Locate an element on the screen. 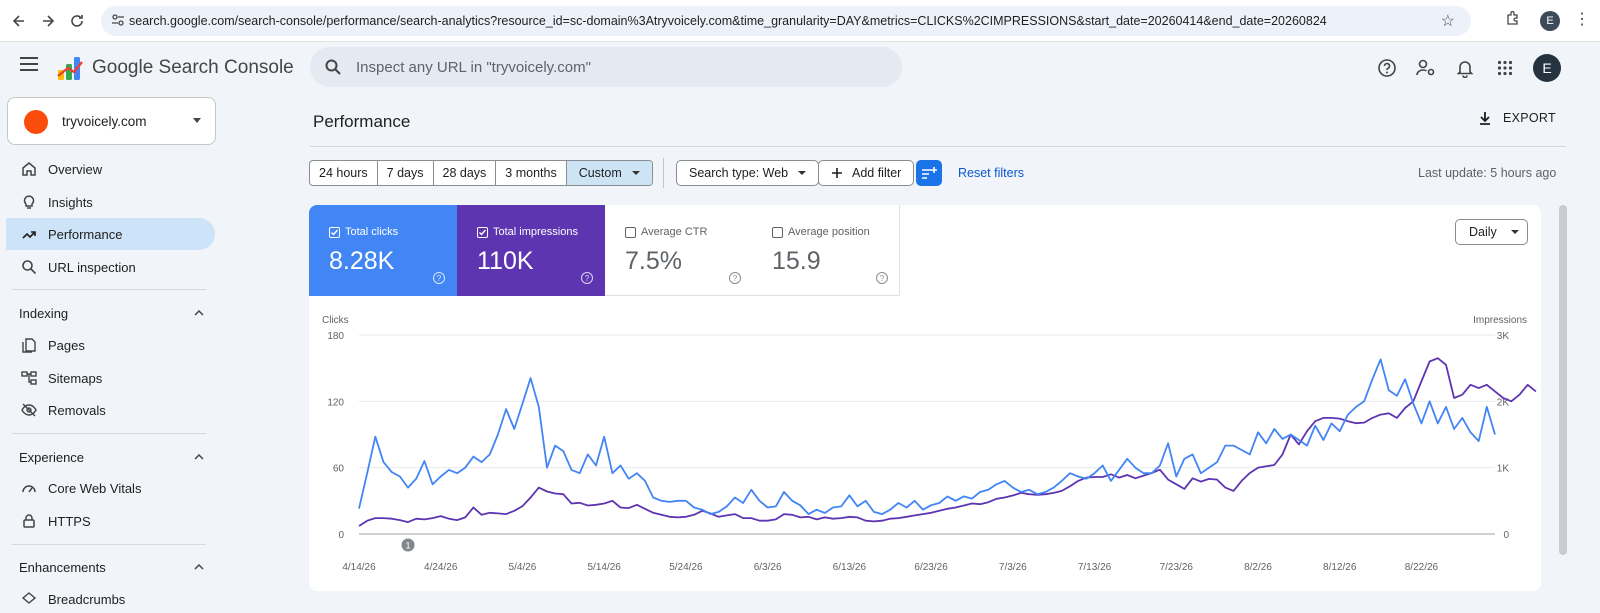 The height and width of the screenshot is (613, 1600). notifications-bell-icon is located at coordinates (1465, 68).